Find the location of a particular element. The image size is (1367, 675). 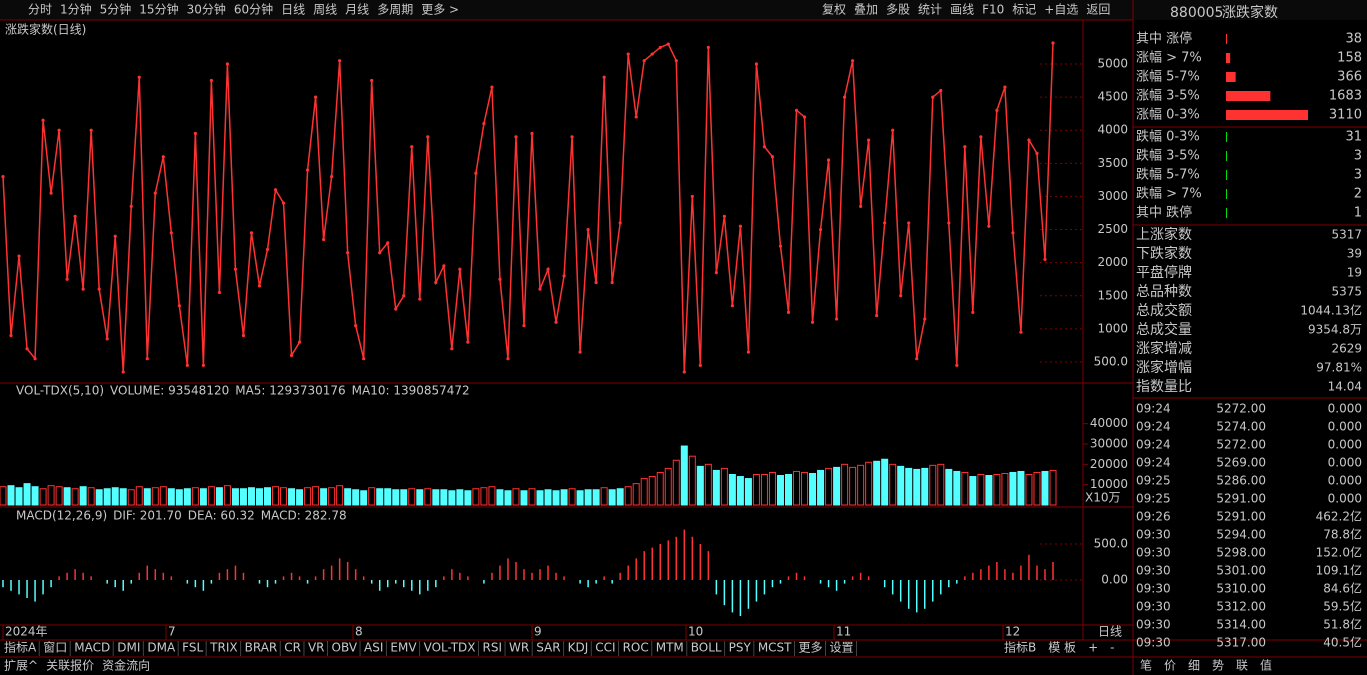

toolbar-button: 60分钟 is located at coordinates (253, 9).